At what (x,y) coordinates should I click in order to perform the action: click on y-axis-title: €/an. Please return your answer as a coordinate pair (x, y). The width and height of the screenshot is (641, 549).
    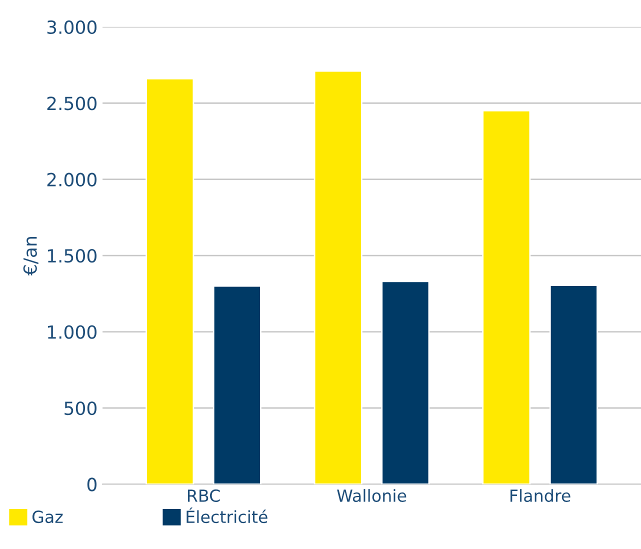
    Looking at the image, I should click on (30, 256).